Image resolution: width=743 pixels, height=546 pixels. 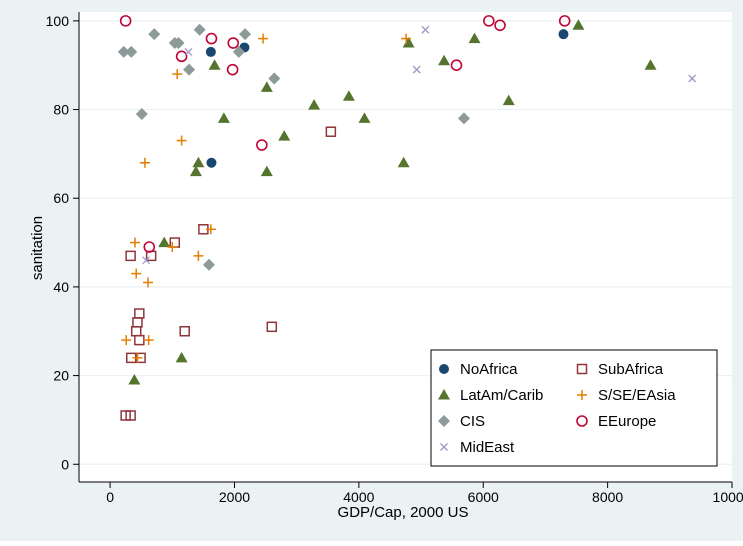 I want to click on x-tick-label: 0, so click(x=110, y=497).